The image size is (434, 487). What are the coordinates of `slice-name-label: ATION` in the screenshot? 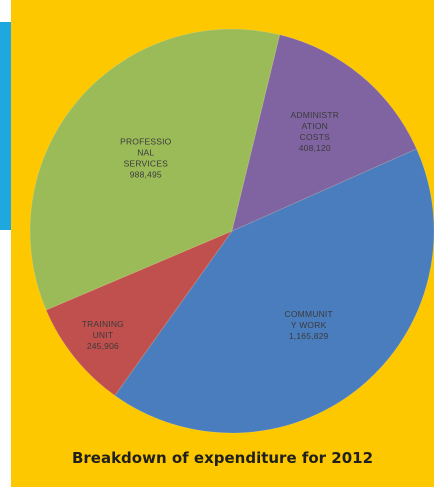 It's located at (315, 126).